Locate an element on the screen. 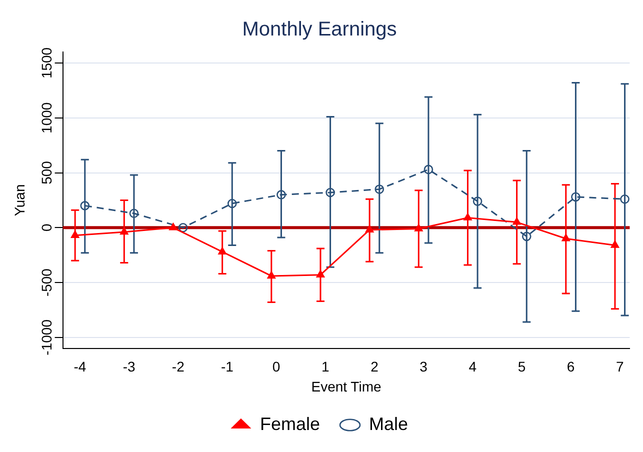 The width and height of the screenshot is (643, 452). x-tick-label: 7 is located at coordinates (620, 366).